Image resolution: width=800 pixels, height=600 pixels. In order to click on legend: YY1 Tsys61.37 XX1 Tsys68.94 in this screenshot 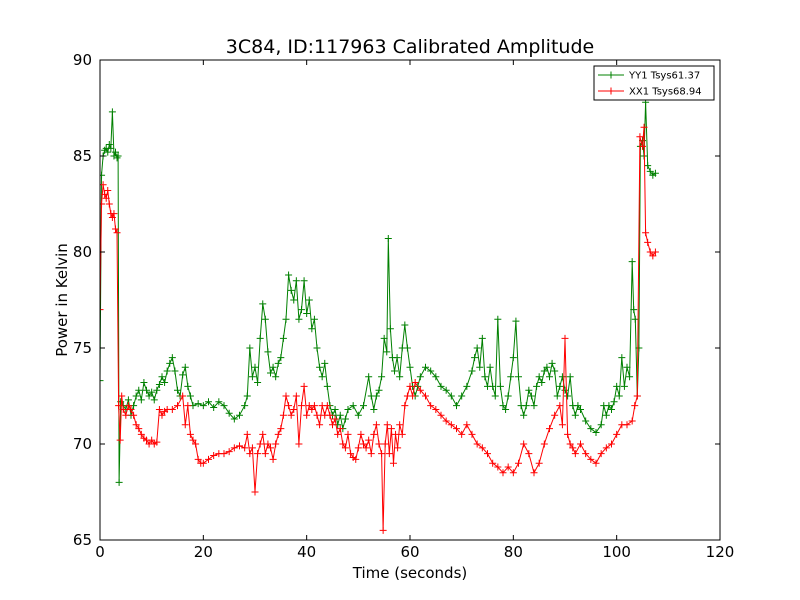, I will do `click(654, 83)`.